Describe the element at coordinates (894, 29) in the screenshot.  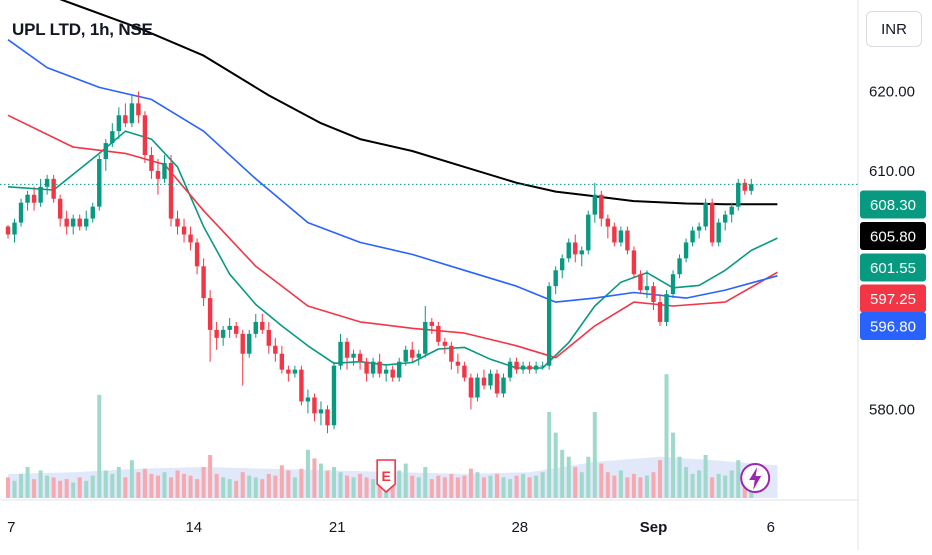
I see `currency-button: INR` at that location.